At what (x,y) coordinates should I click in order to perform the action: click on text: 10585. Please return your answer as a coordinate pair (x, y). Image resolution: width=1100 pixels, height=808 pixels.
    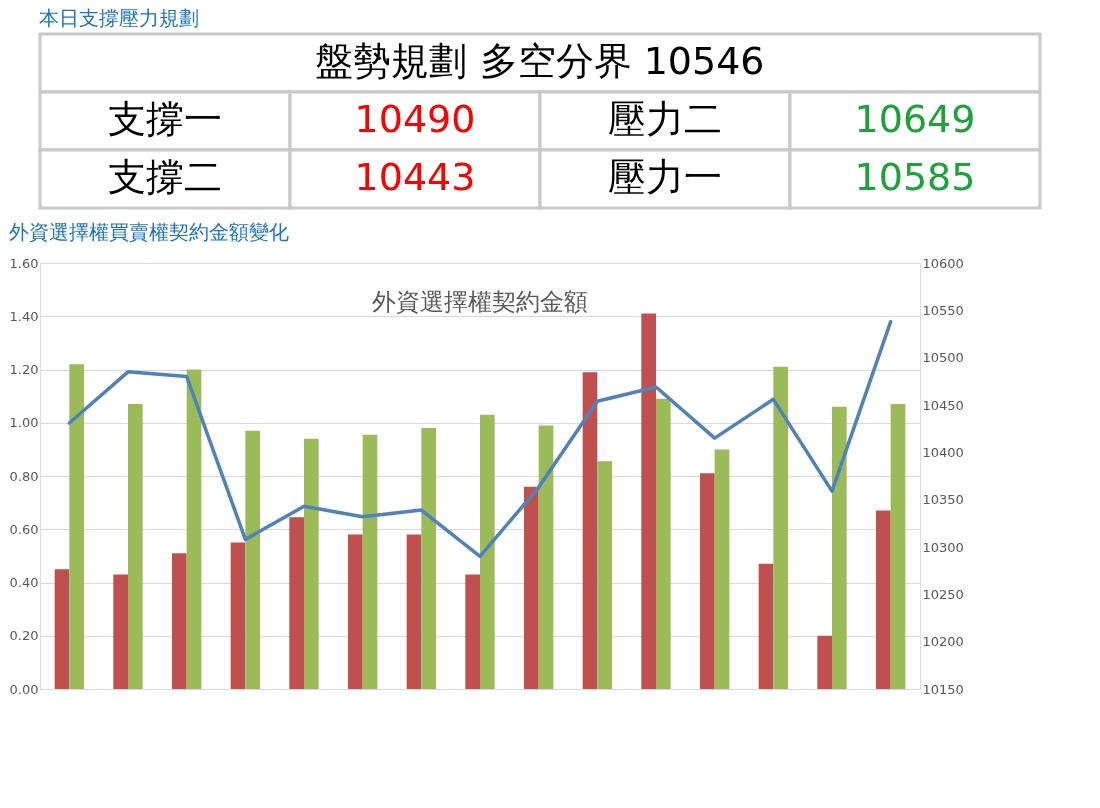
    Looking at the image, I should click on (915, 177).